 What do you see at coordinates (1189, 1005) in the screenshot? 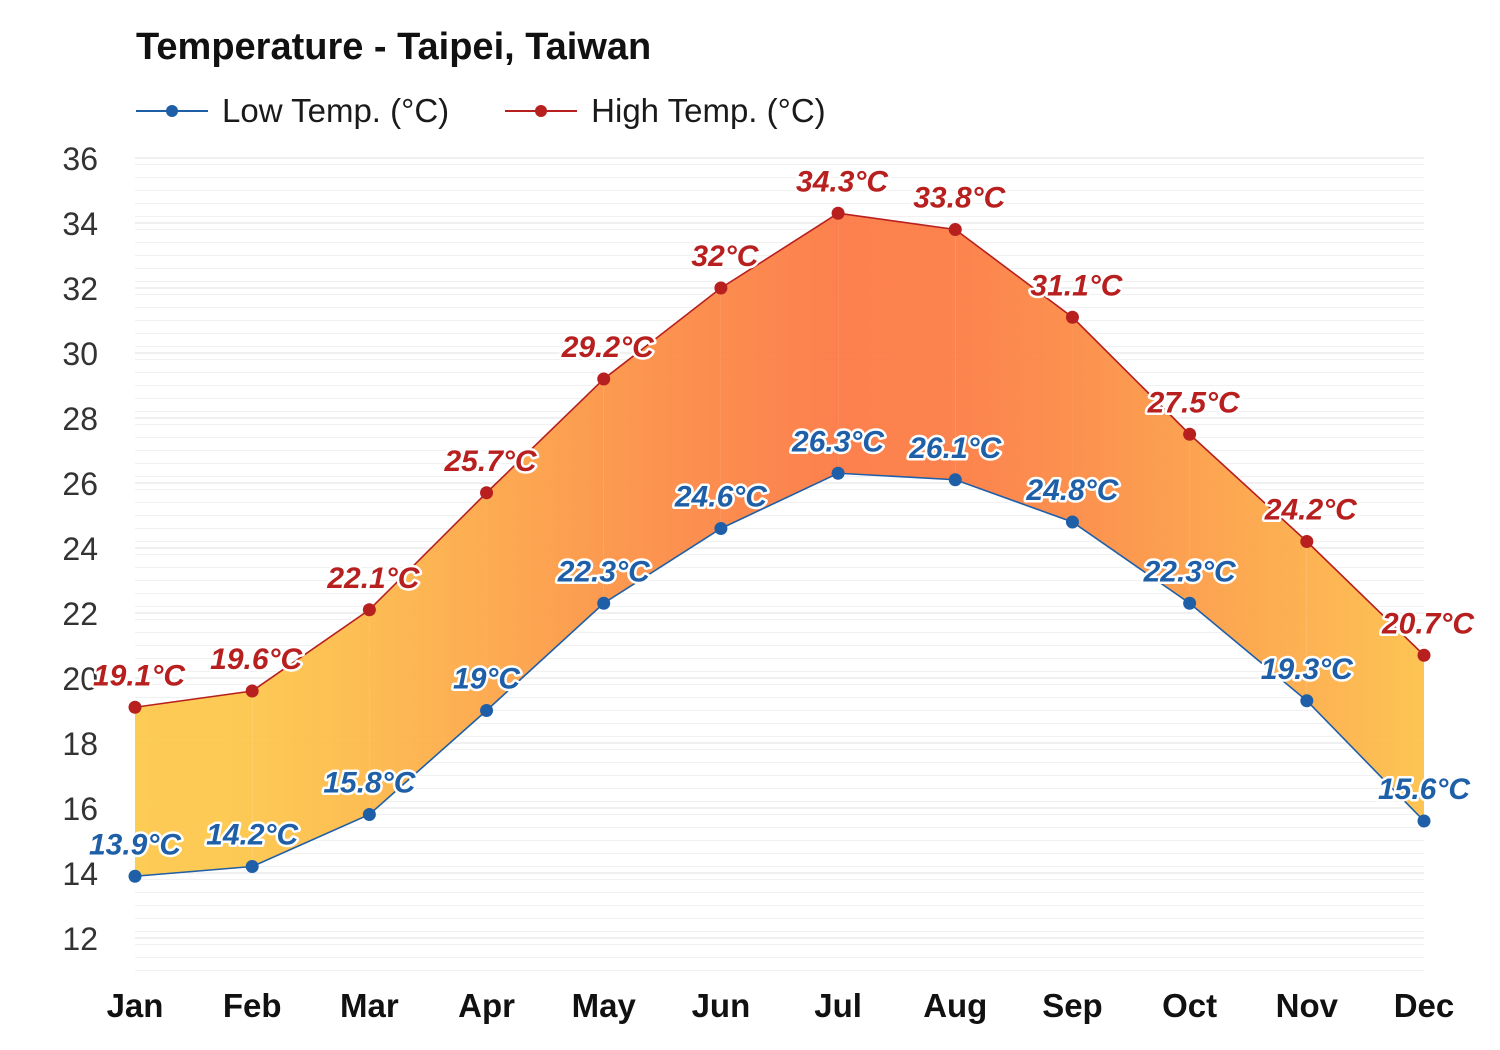
I see `x-tick-label: Oct` at bounding box center [1189, 1005].